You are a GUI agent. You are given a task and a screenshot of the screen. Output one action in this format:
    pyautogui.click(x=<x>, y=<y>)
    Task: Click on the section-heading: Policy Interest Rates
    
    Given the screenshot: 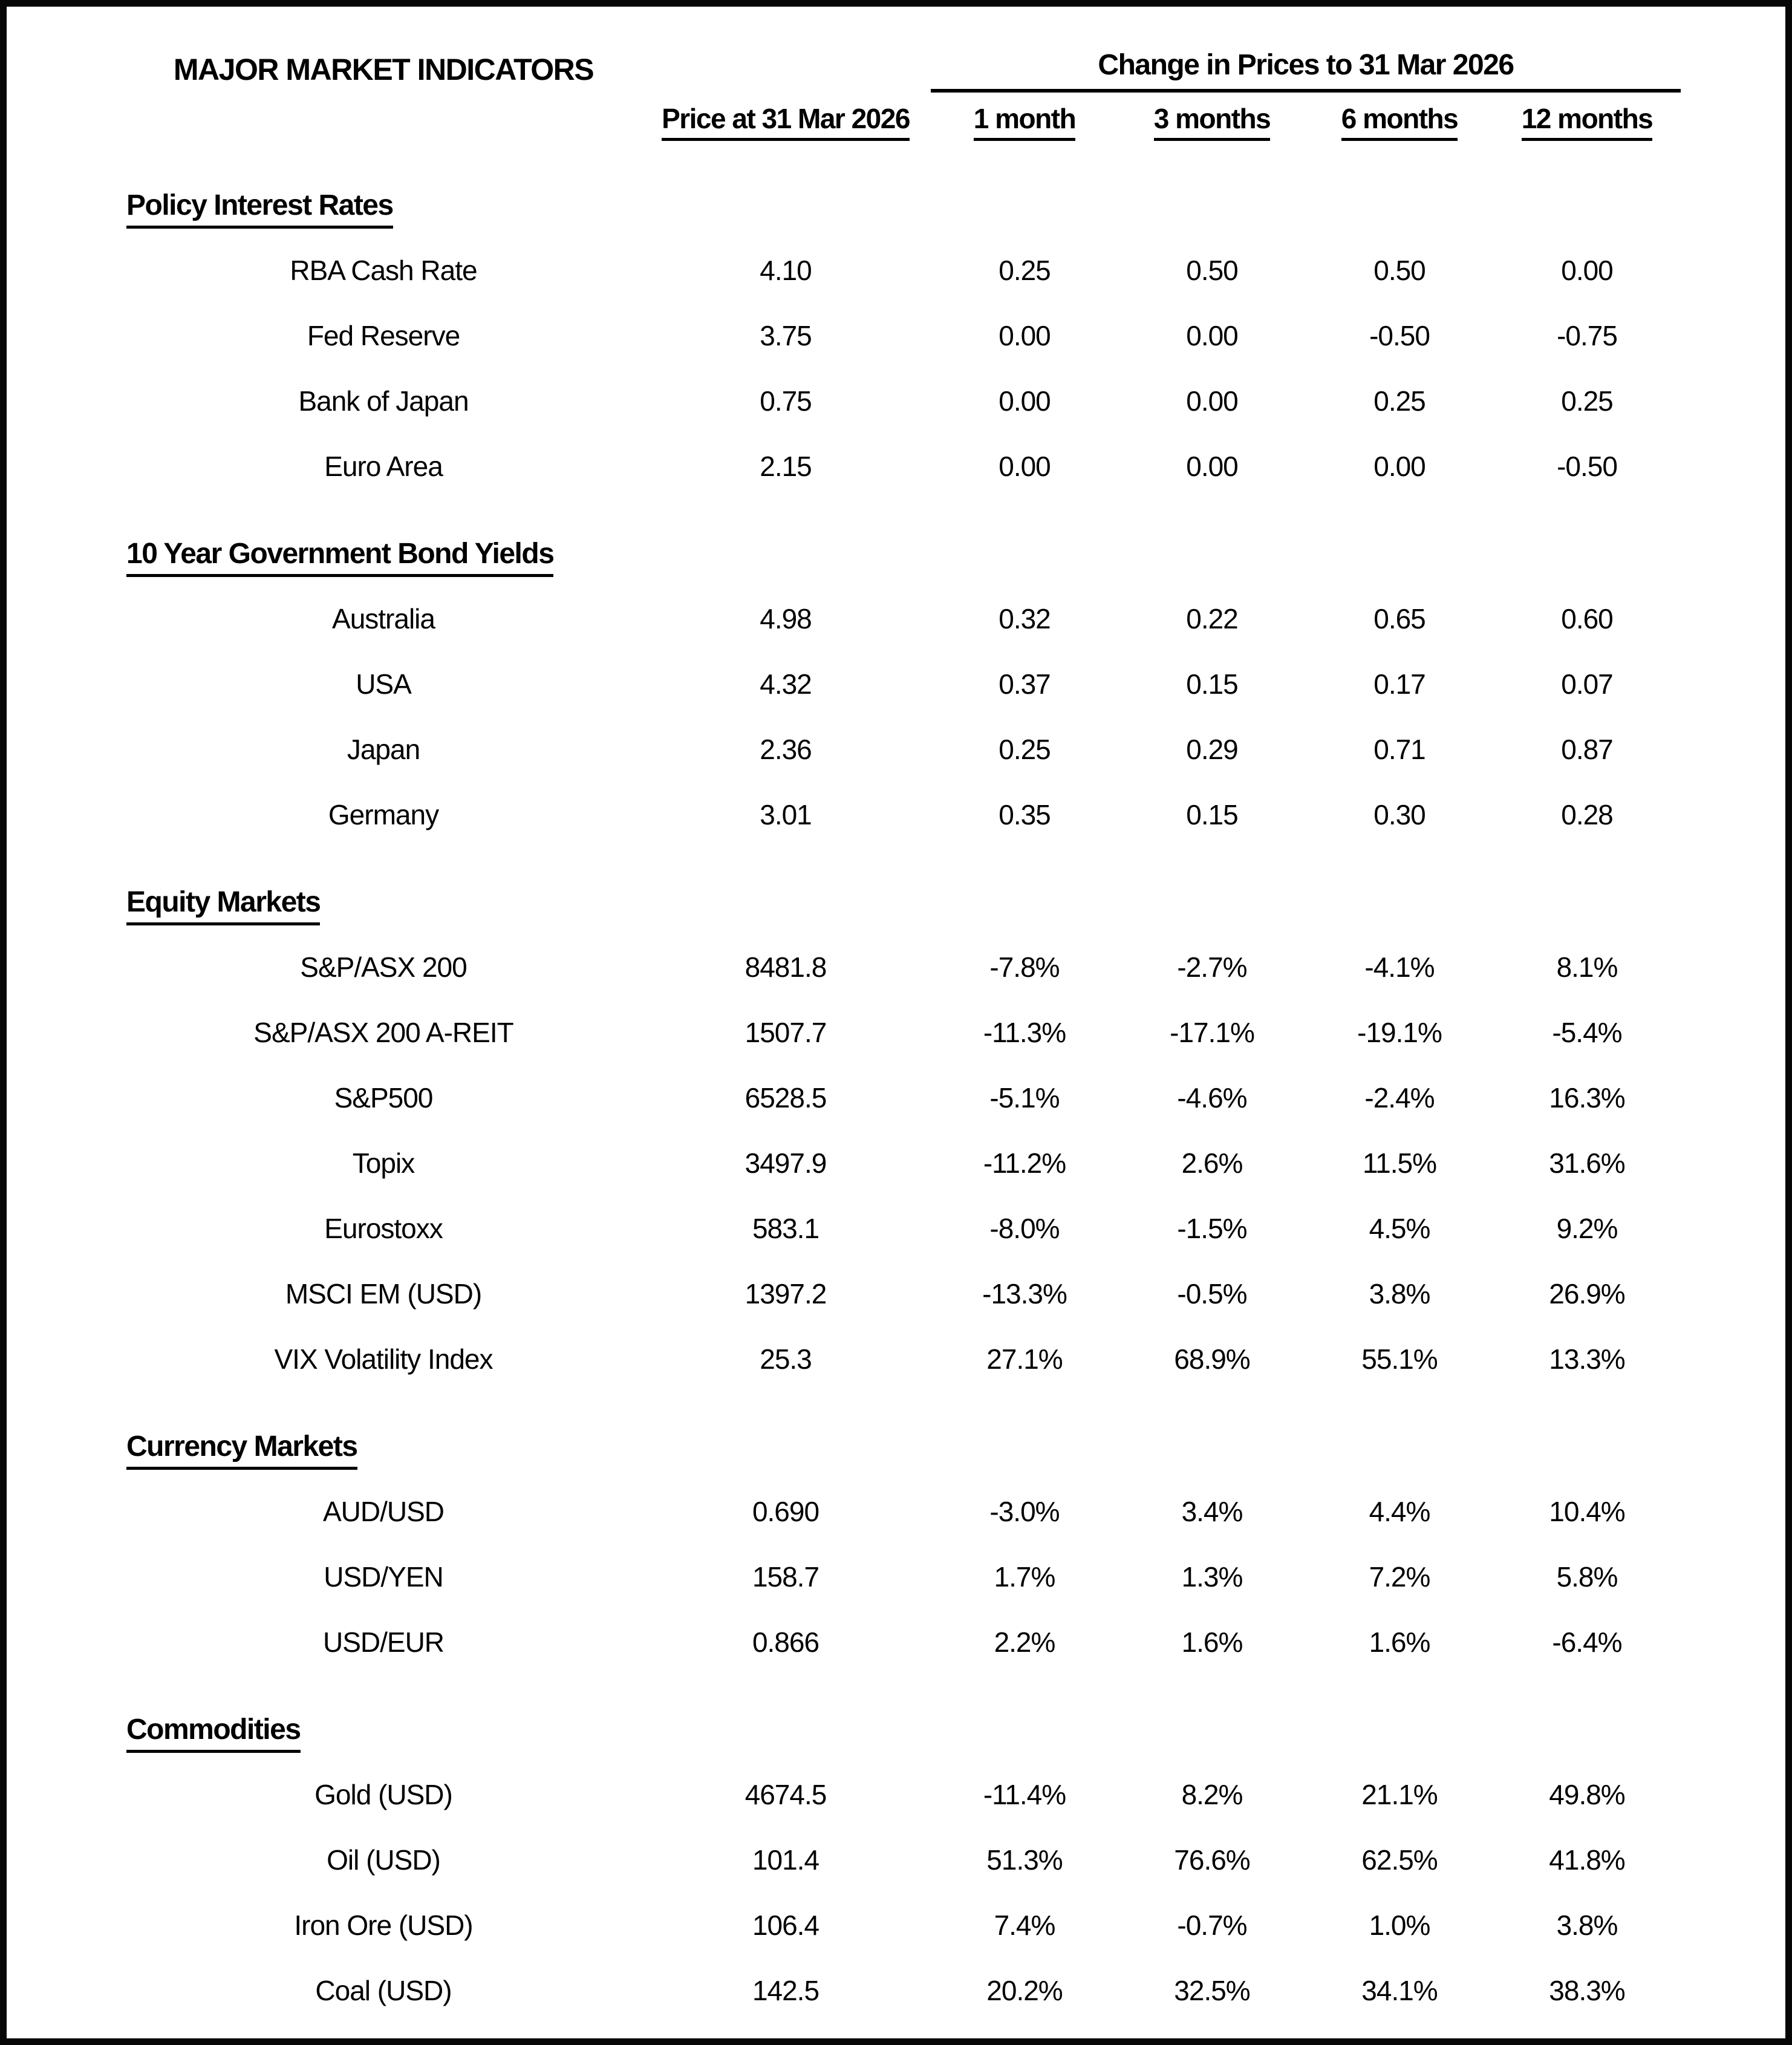 What is the action you would take?
    pyautogui.click(x=896, y=209)
    